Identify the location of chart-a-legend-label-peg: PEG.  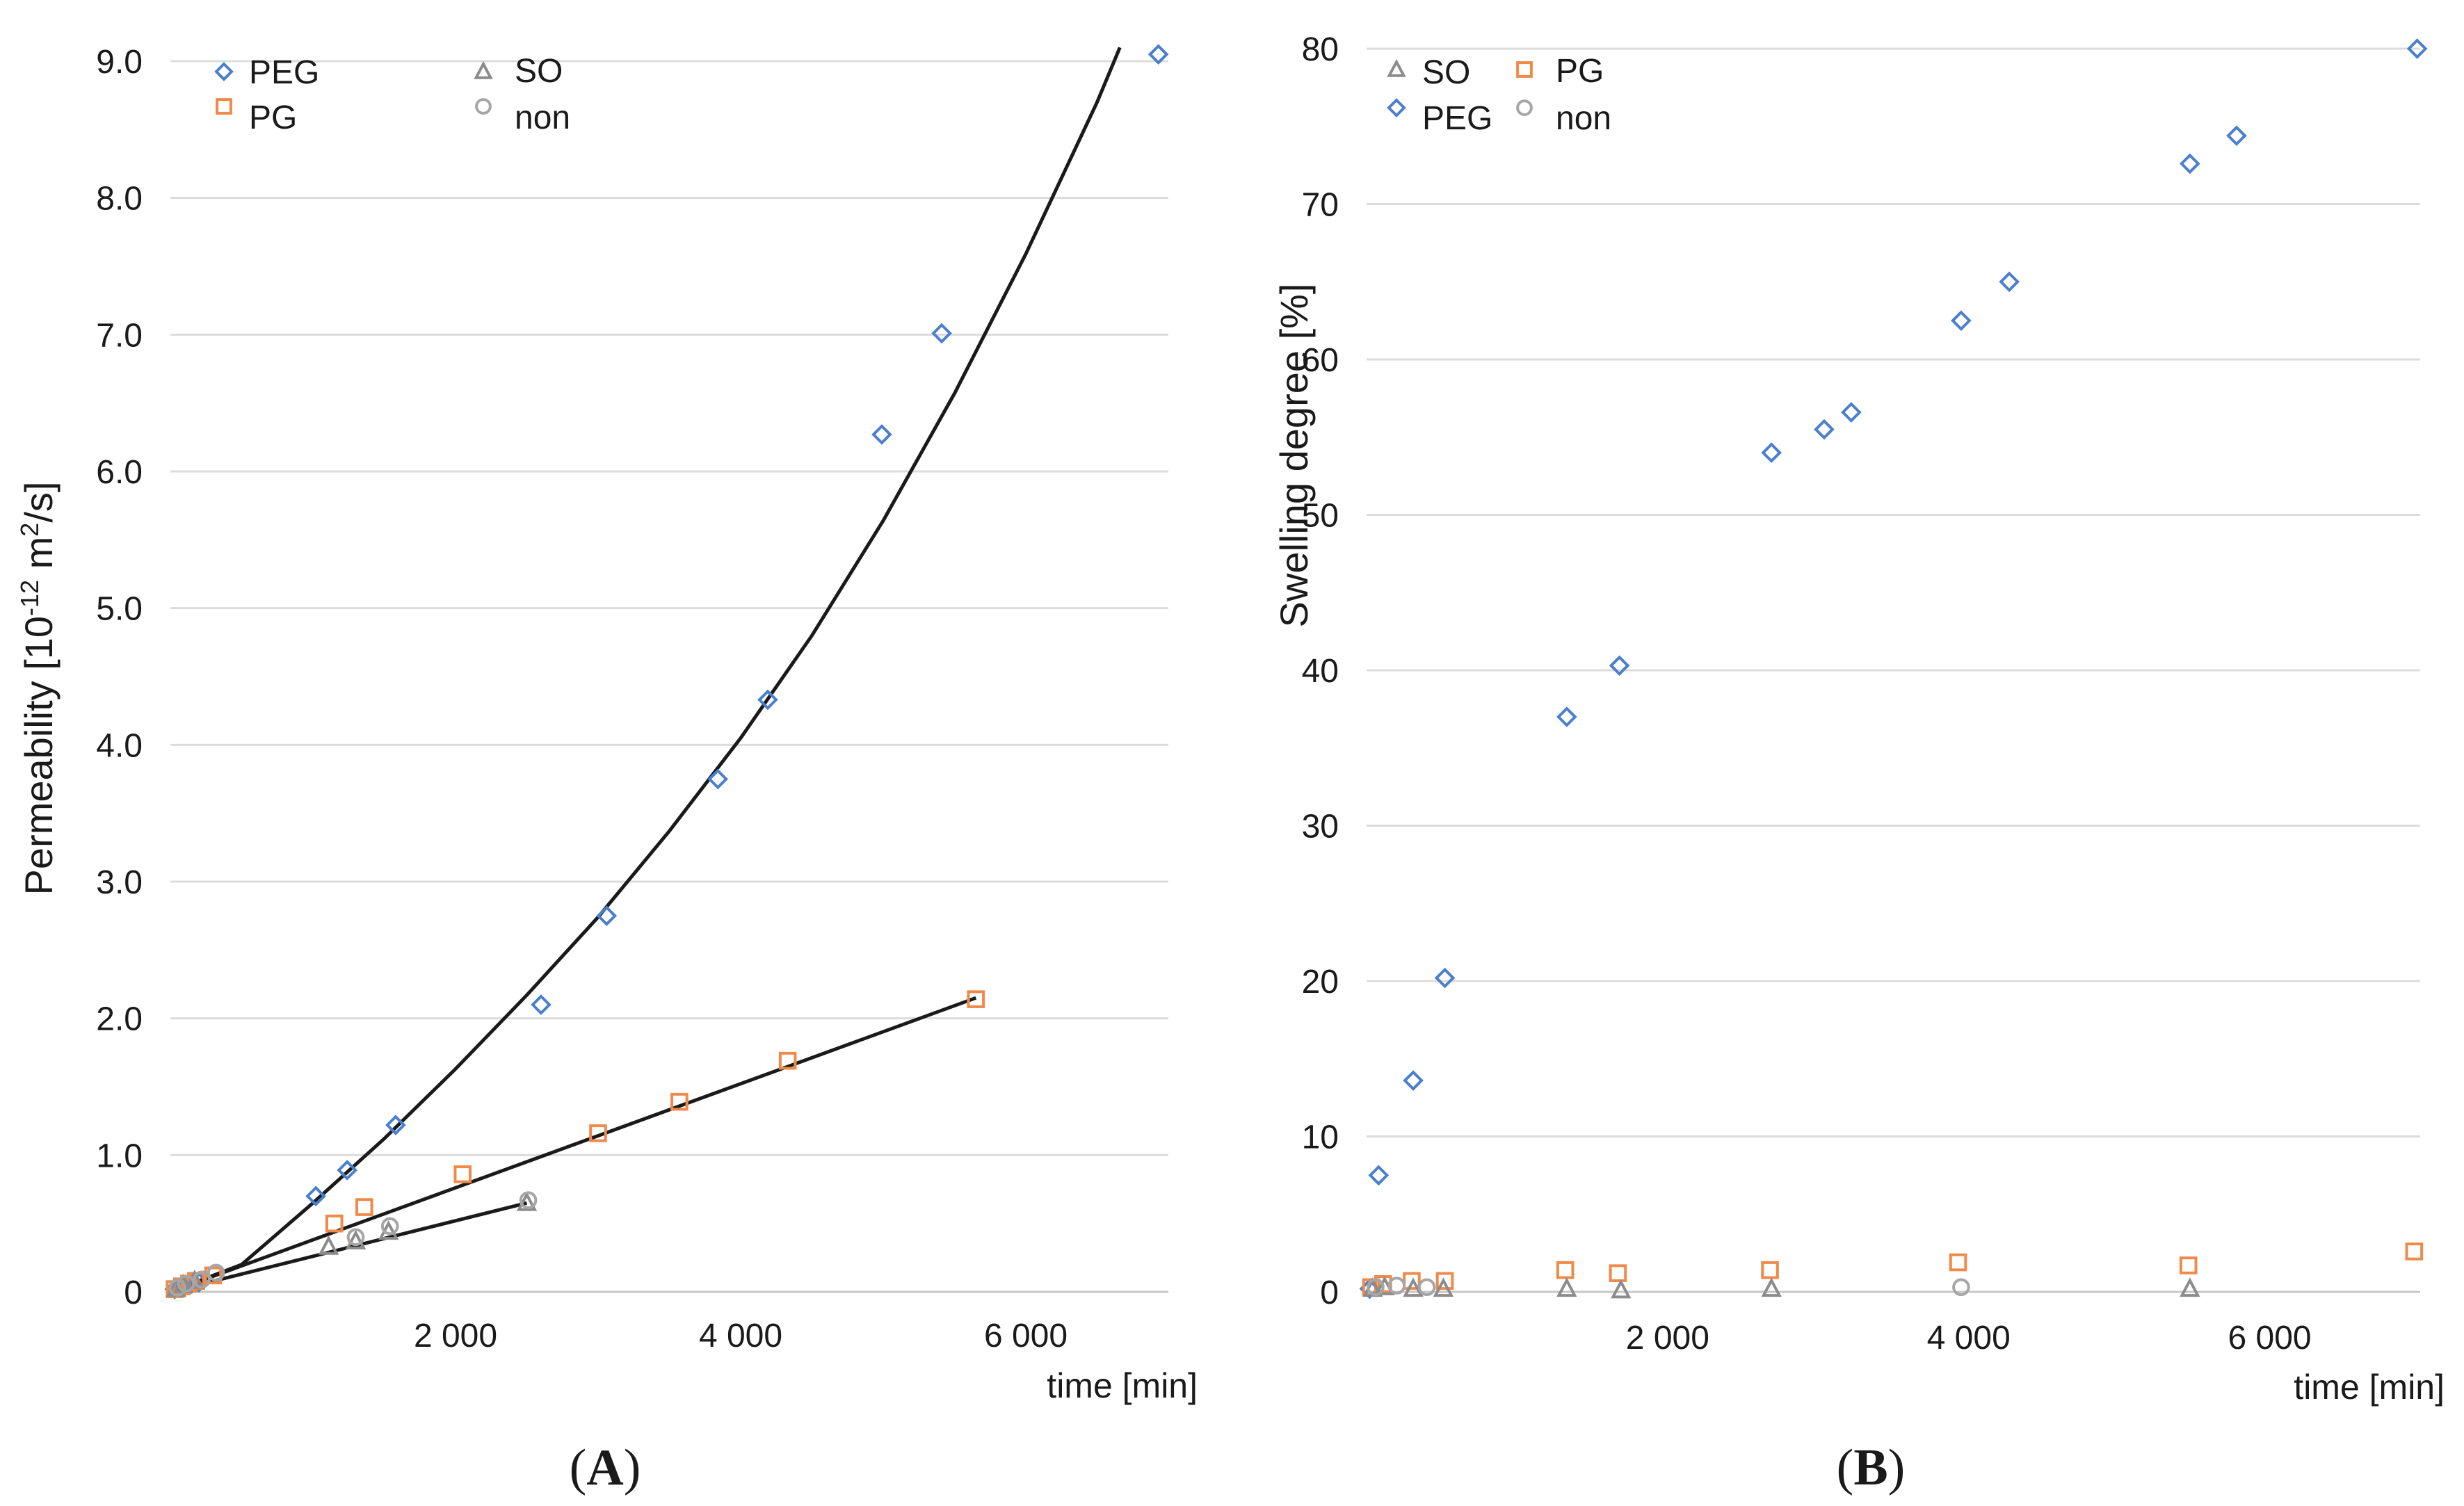
(284, 72).